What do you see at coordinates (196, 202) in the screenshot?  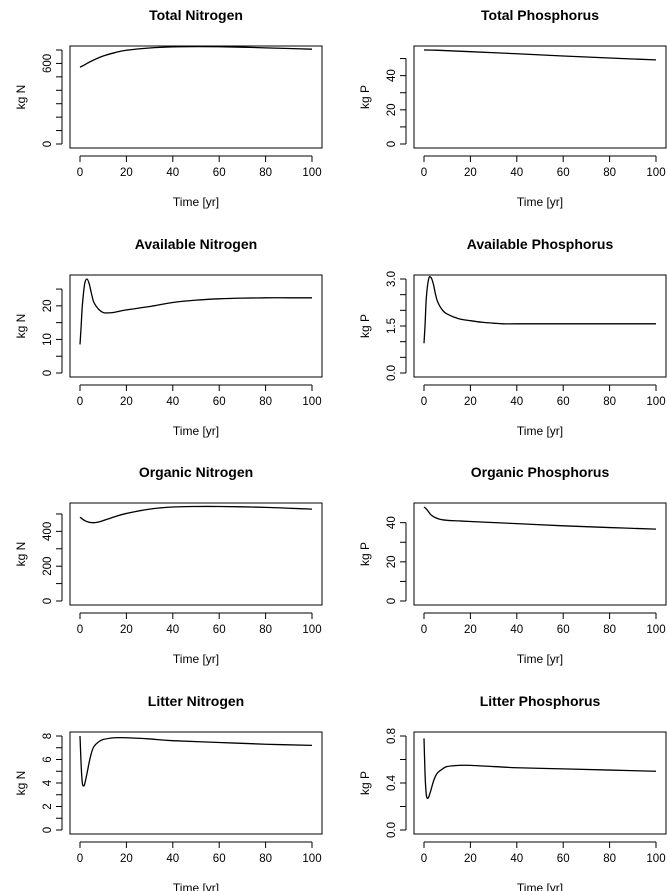 I see `total-nitrogen-x-label: Time [yr]` at bounding box center [196, 202].